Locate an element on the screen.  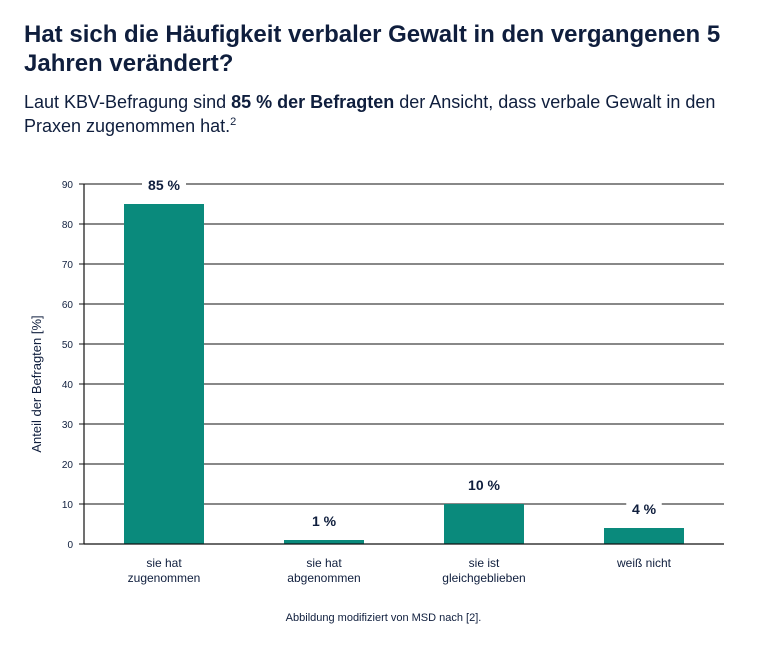
x-tick-label: abgenommen is located at coordinates (323, 578).